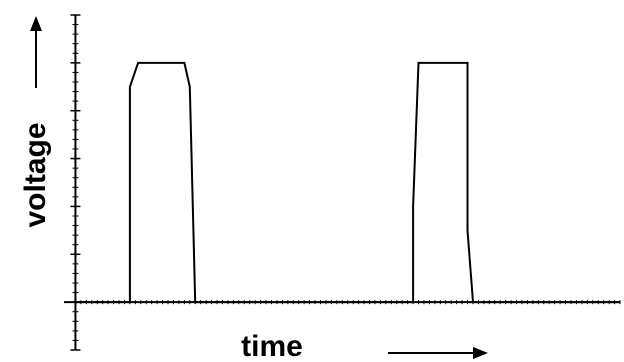 Image resolution: width=624 pixels, height=362 pixels. What do you see at coordinates (36, 23) in the screenshot?
I see `y-arrow-head` at bounding box center [36, 23].